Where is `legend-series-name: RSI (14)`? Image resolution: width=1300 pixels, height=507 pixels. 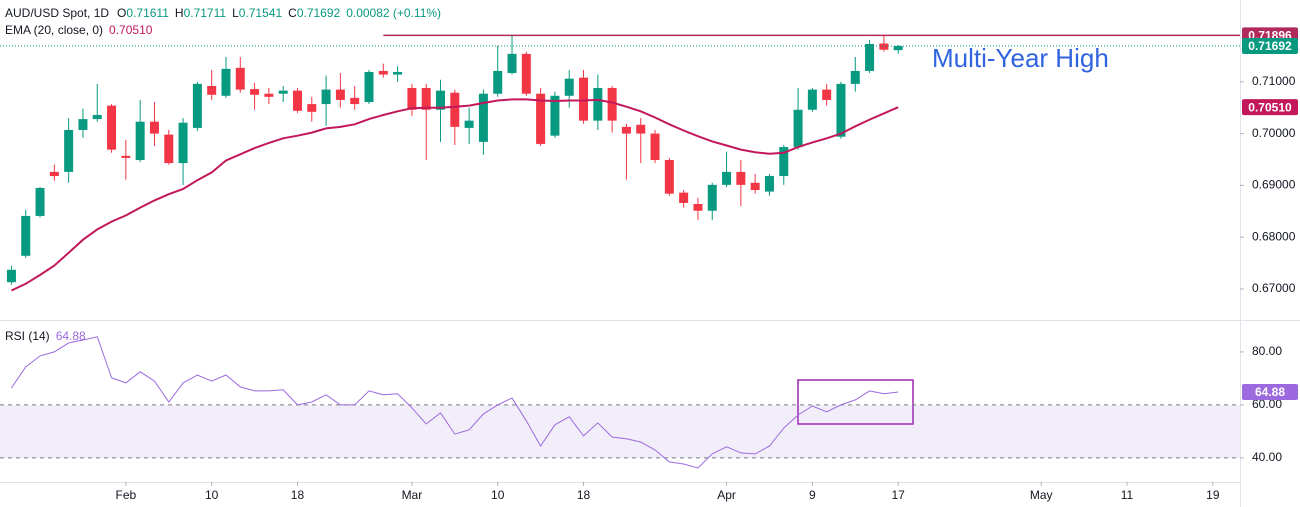 legend-series-name: RSI (14) is located at coordinates (27, 336).